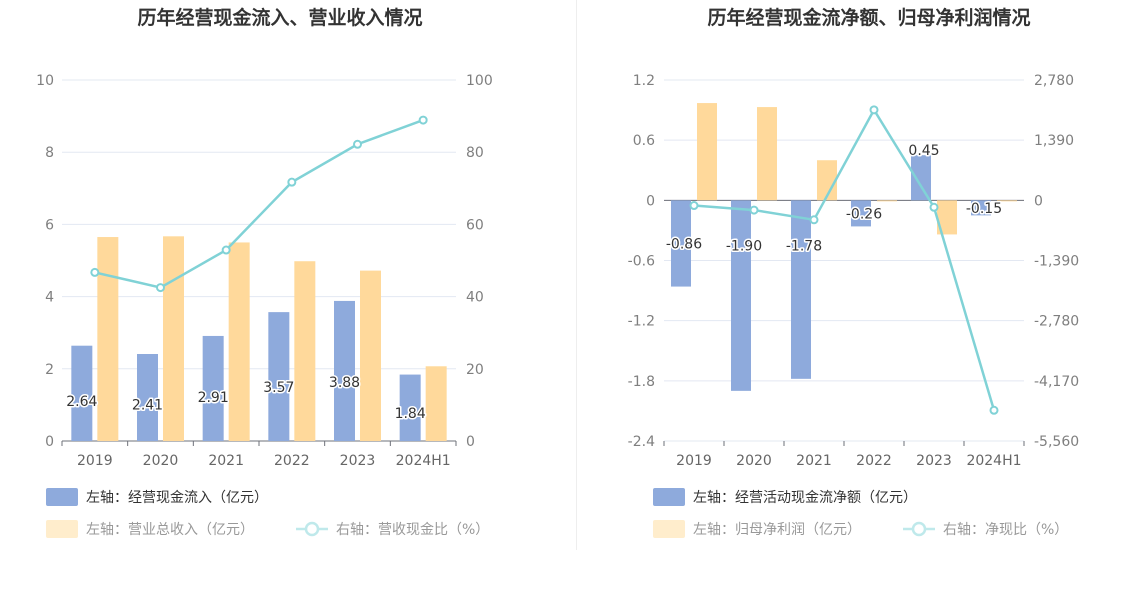 The image size is (1147, 589). Describe the element at coordinates (804, 246) in the screenshot. I see `data-label: -1.78` at that location.